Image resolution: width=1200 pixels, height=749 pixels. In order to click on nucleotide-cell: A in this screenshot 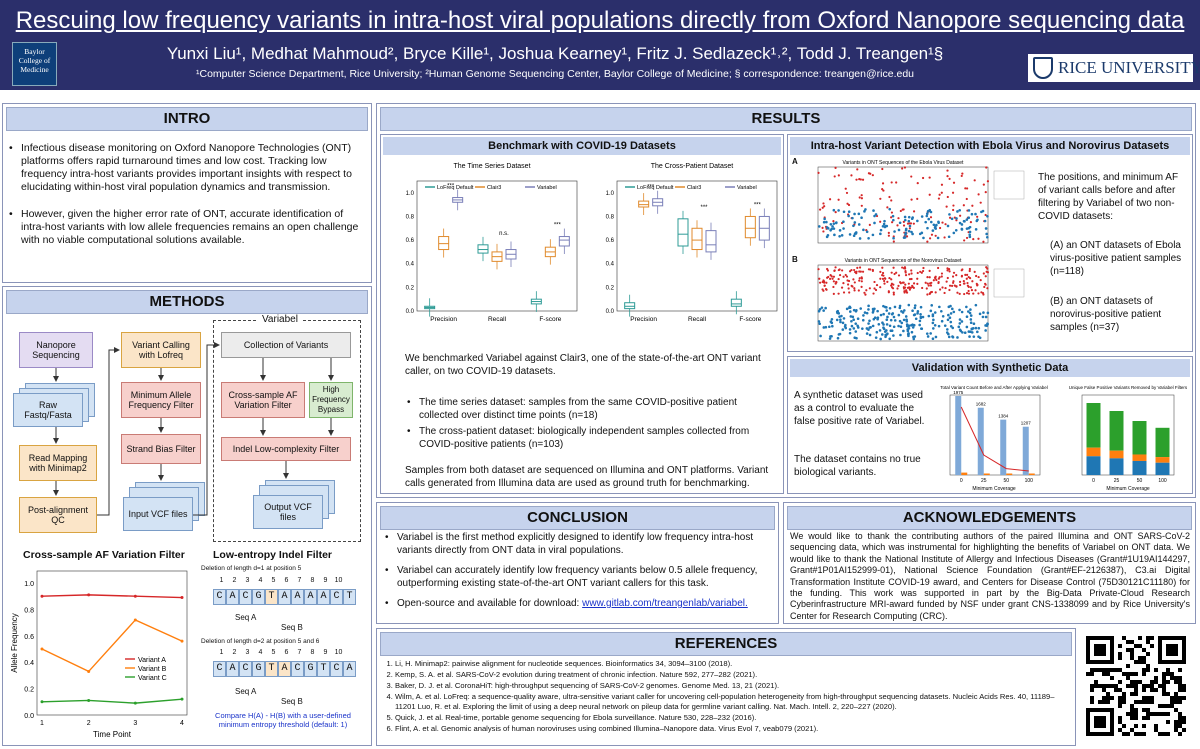, I will do `click(310, 597)`.